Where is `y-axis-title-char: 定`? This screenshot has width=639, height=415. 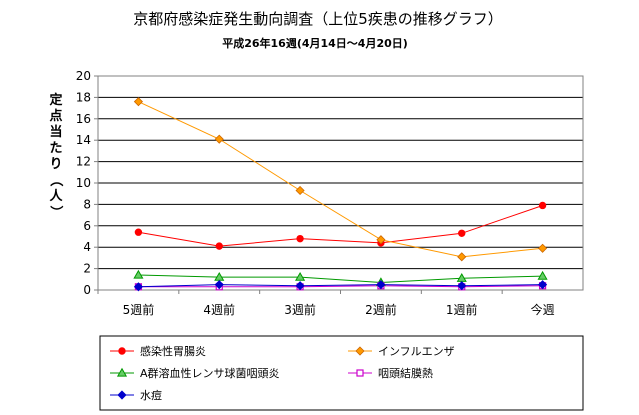
y-axis-title-char: 定 is located at coordinates (55, 100).